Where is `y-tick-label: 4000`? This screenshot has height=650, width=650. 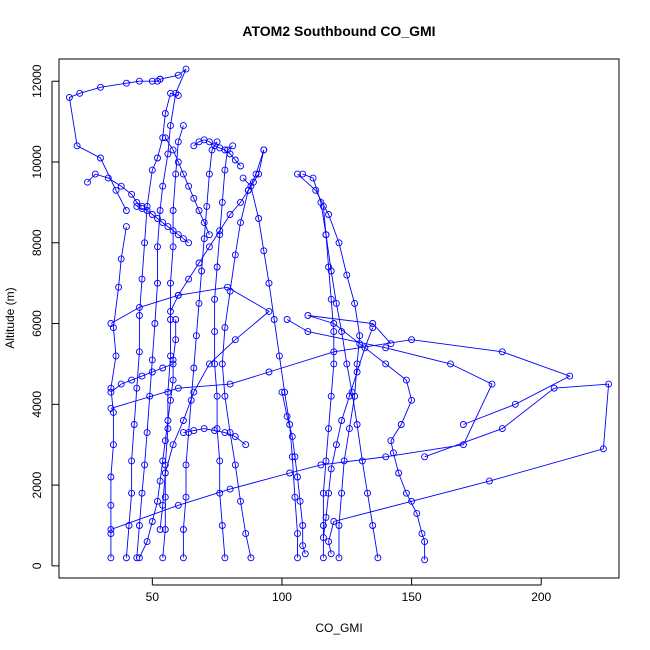
y-tick-label: 4000 is located at coordinates (37, 404).